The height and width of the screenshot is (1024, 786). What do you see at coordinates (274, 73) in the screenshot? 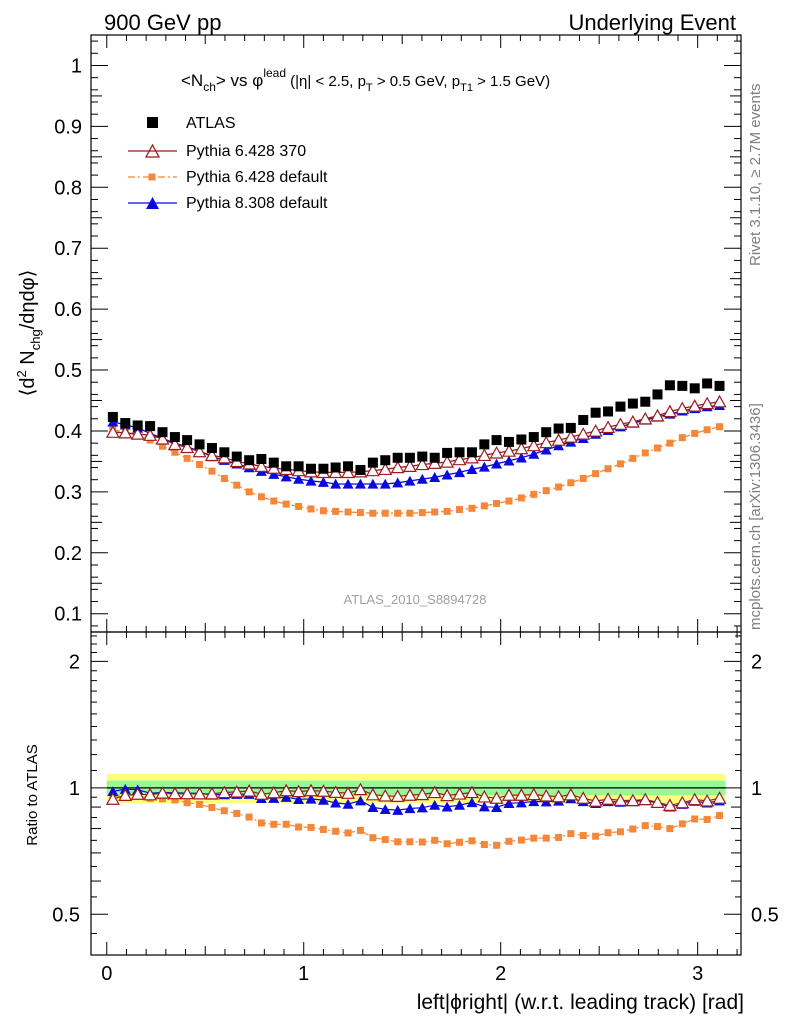
I see `title-sup: lead` at bounding box center [274, 73].